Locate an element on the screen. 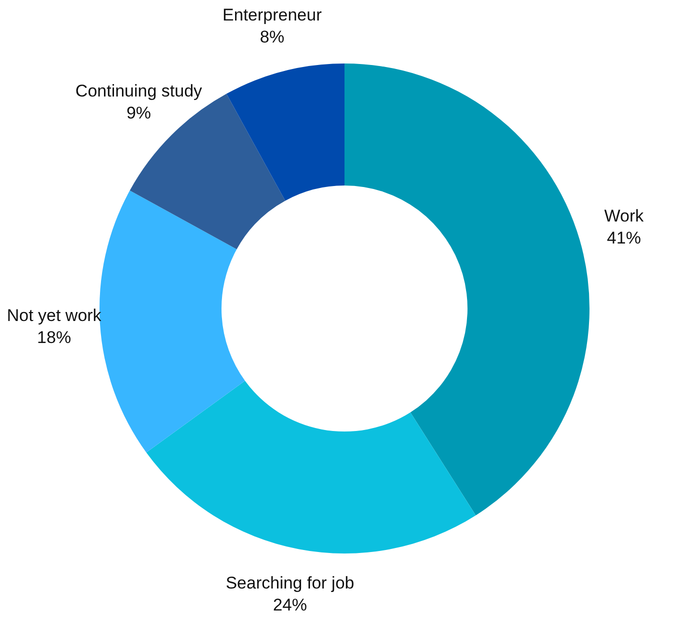 The image size is (689, 617). slice-label: Searching for job is located at coordinates (290, 582).